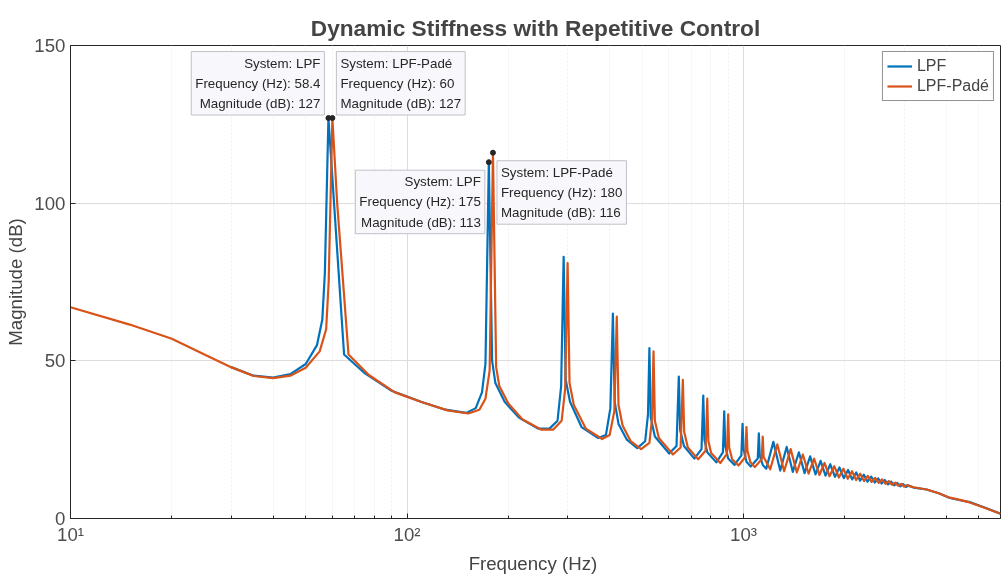  What do you see at coordinates (258, 83) in the screenshot?
I see `annotation: System: LPF Frequency (Hz): 58.4 Magnitude (dB): 127` at bounding box center [258, 83].